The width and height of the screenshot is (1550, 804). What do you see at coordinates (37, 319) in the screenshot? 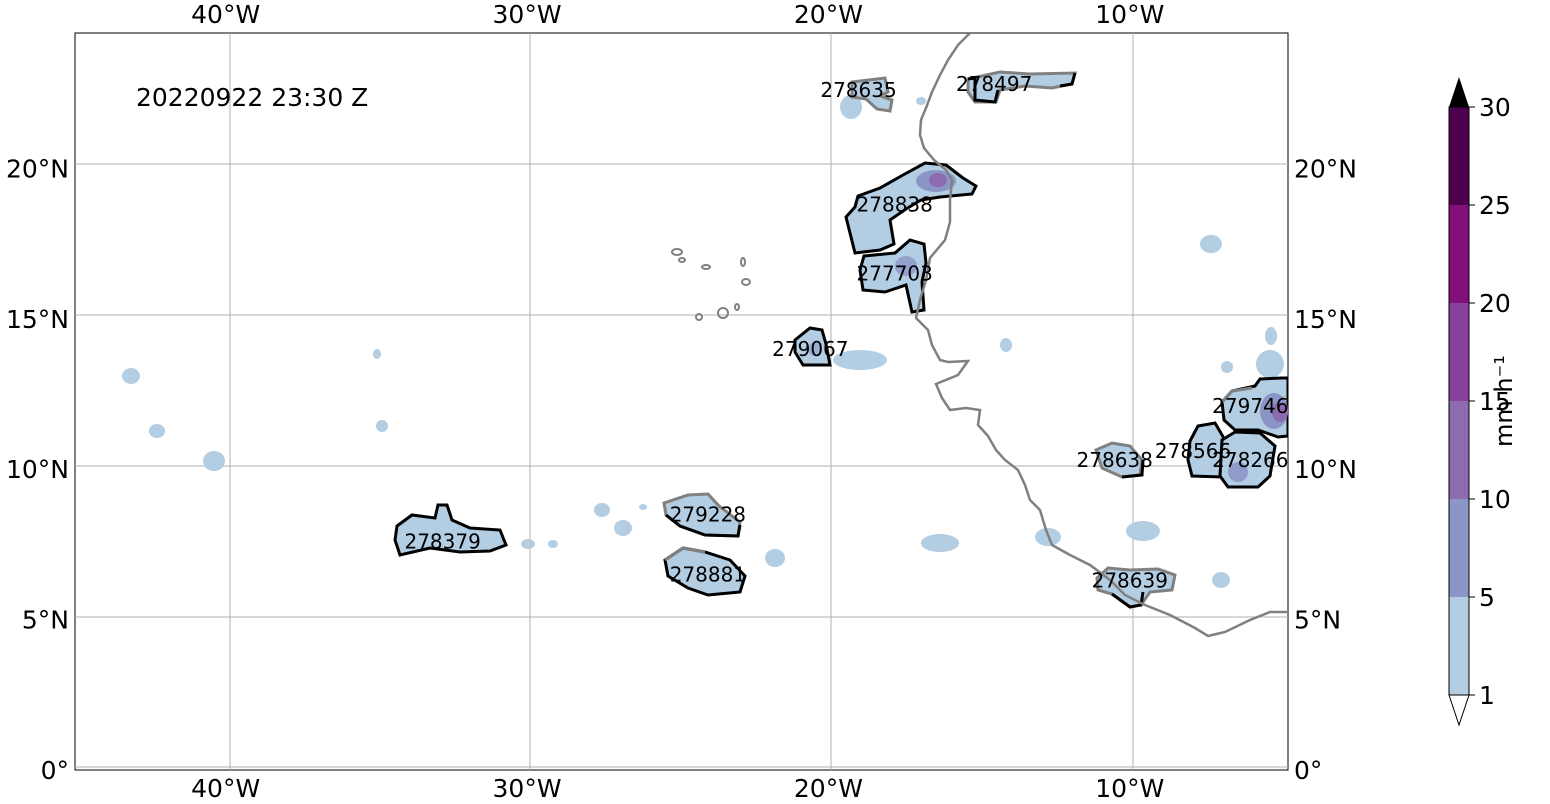
I see `left-axis-label: 15°N` at bounding box center [37, 319].